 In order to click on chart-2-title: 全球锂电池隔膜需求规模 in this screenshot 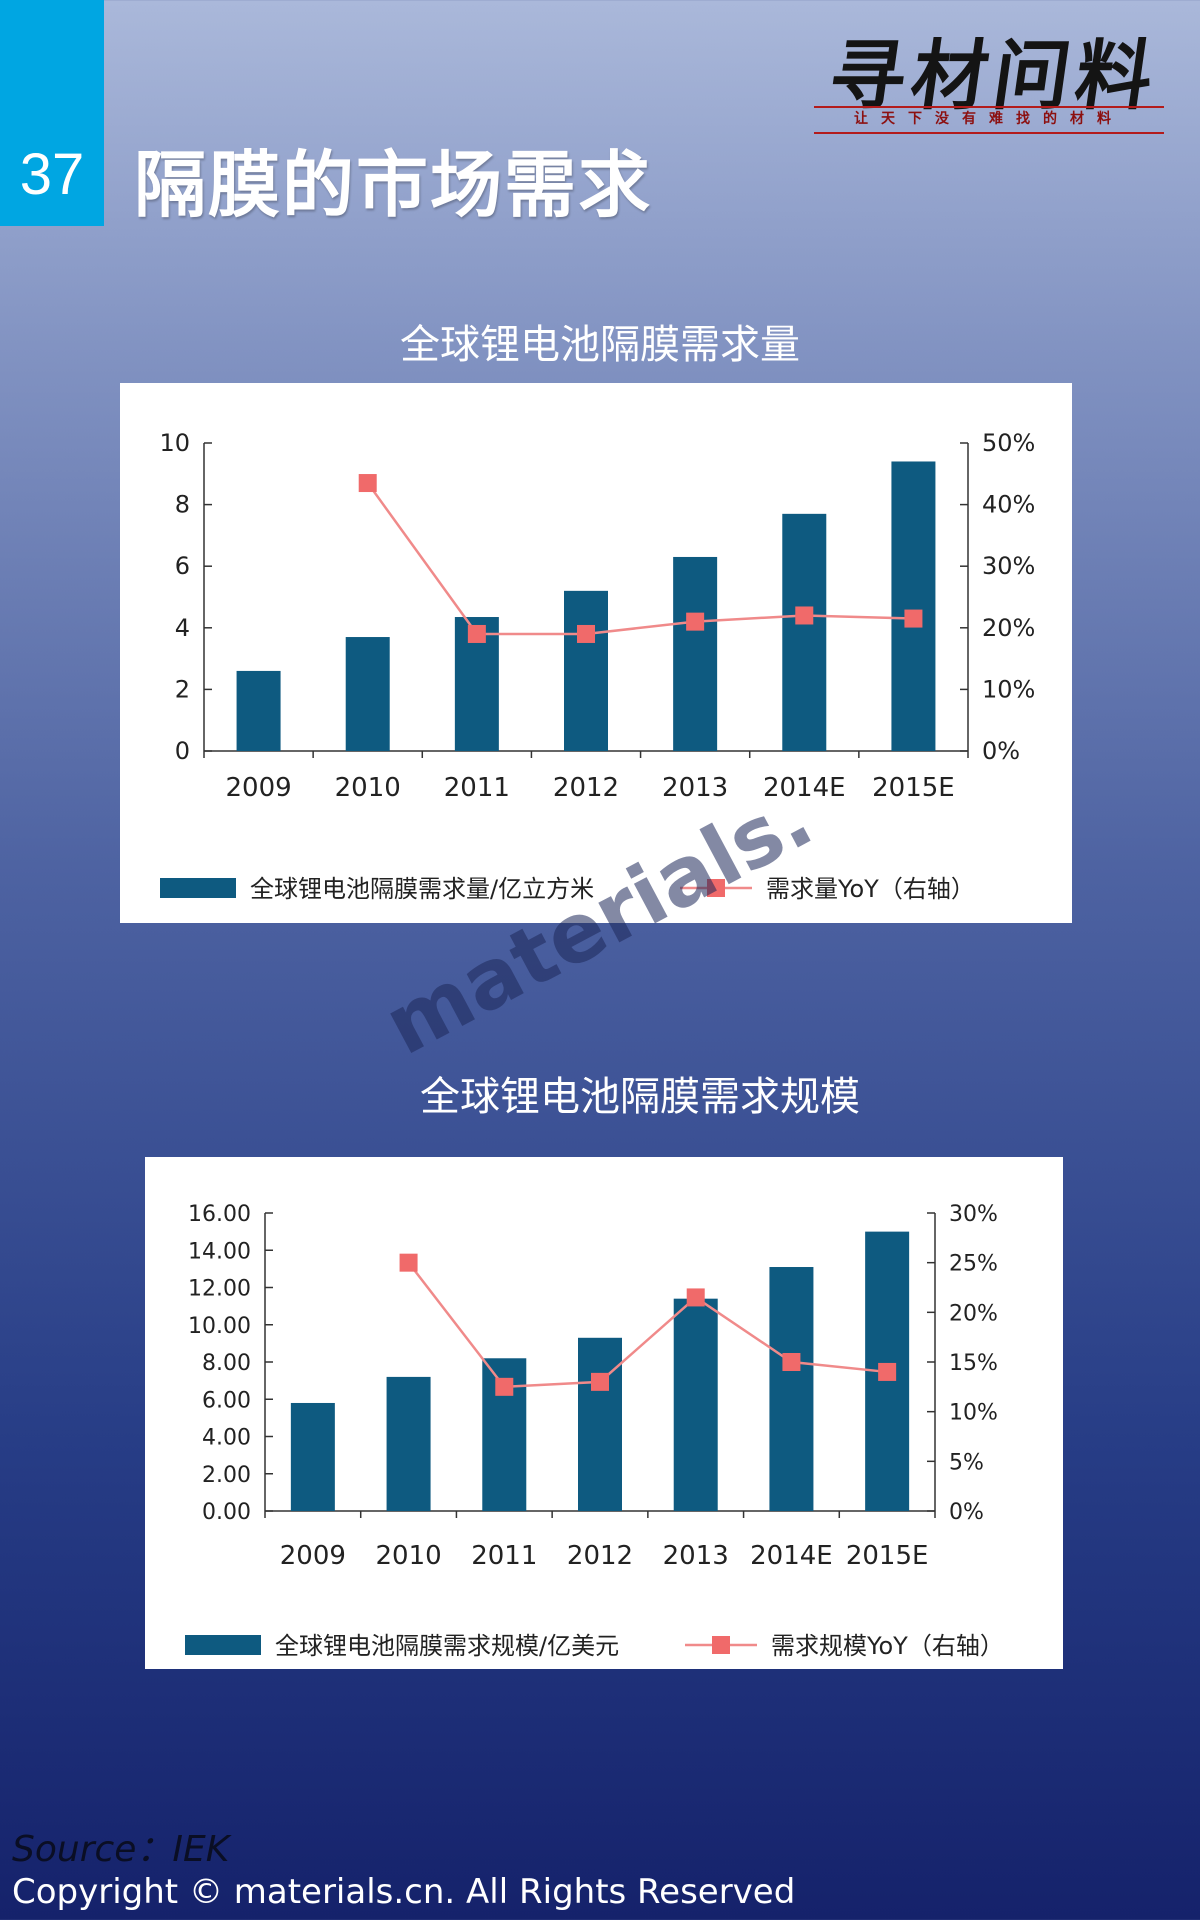, I will do `click(640, 1097)`.